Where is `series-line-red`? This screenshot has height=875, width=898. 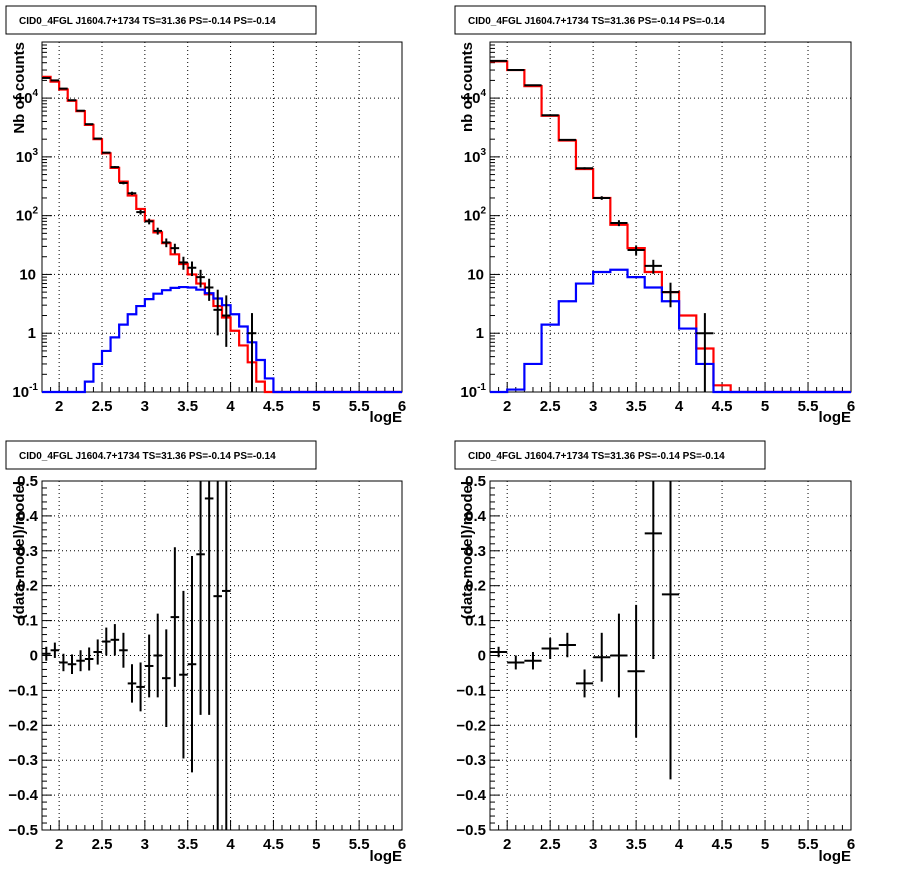
series-line-red is located at coordinates (222, 234).